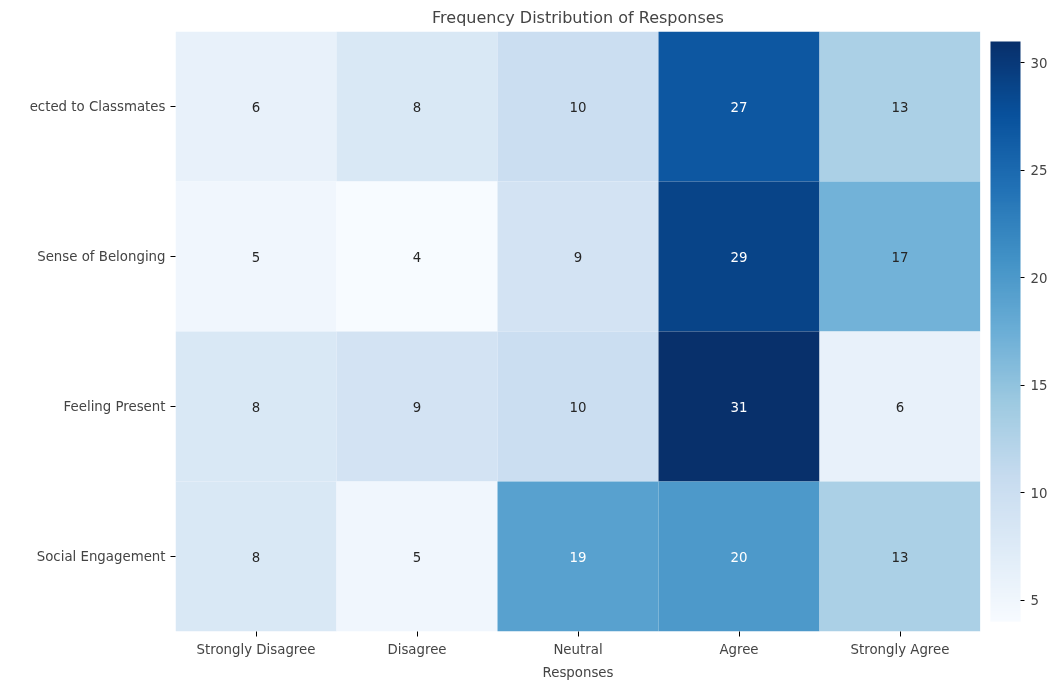 The height and width of the screenshot is (682, 1060). I want to click on data-label: 20, so click(739, 557).